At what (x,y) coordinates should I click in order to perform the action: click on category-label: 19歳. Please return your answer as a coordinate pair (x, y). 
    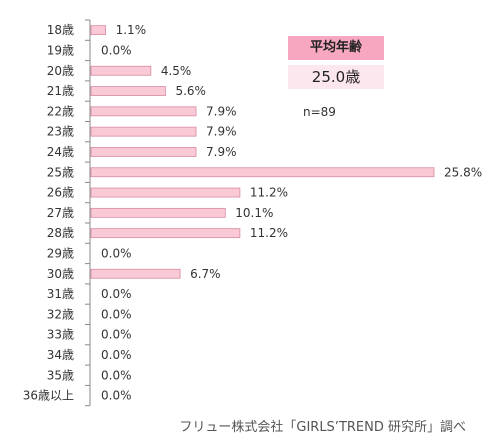
    Looking at the image, I should click on (60, 50).